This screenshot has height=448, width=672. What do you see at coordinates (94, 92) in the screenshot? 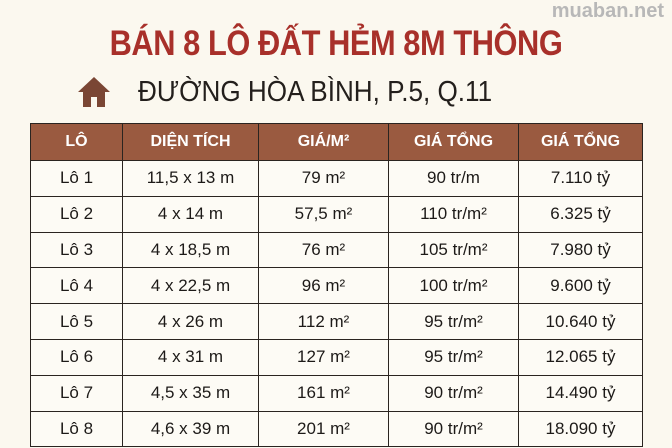
I see `house-icon` at bounding box center [94, 92].